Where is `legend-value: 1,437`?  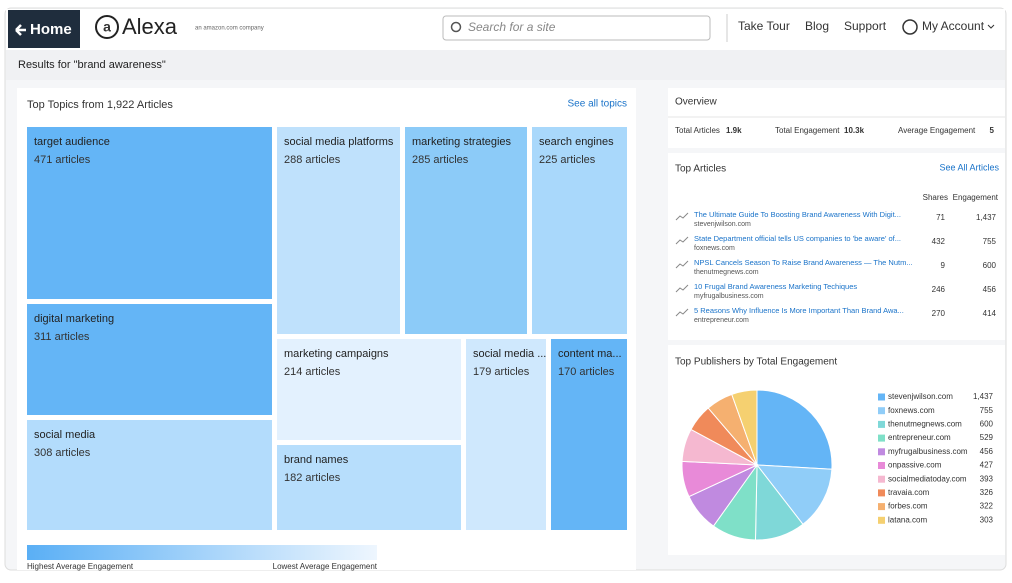 legend-value: 1,437 is located at coordinates (983, 396).